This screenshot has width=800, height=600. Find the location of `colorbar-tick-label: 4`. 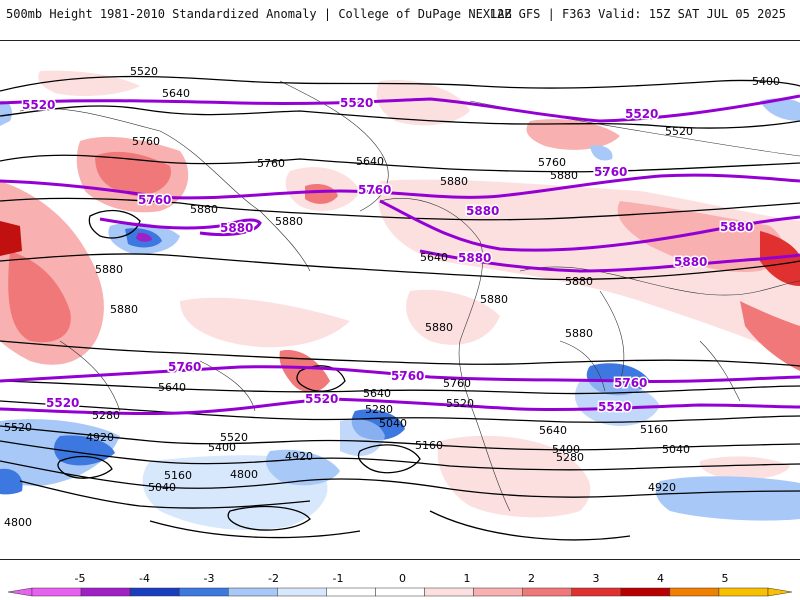

colorbar-tick-label: 4 is located at coordinates (660, 578).